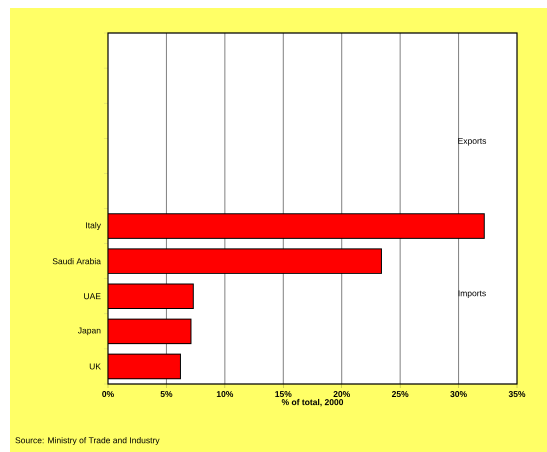 The height and width of the screenshot is (452, 547). I want to click on annotation: Exports, so click(472, 142).